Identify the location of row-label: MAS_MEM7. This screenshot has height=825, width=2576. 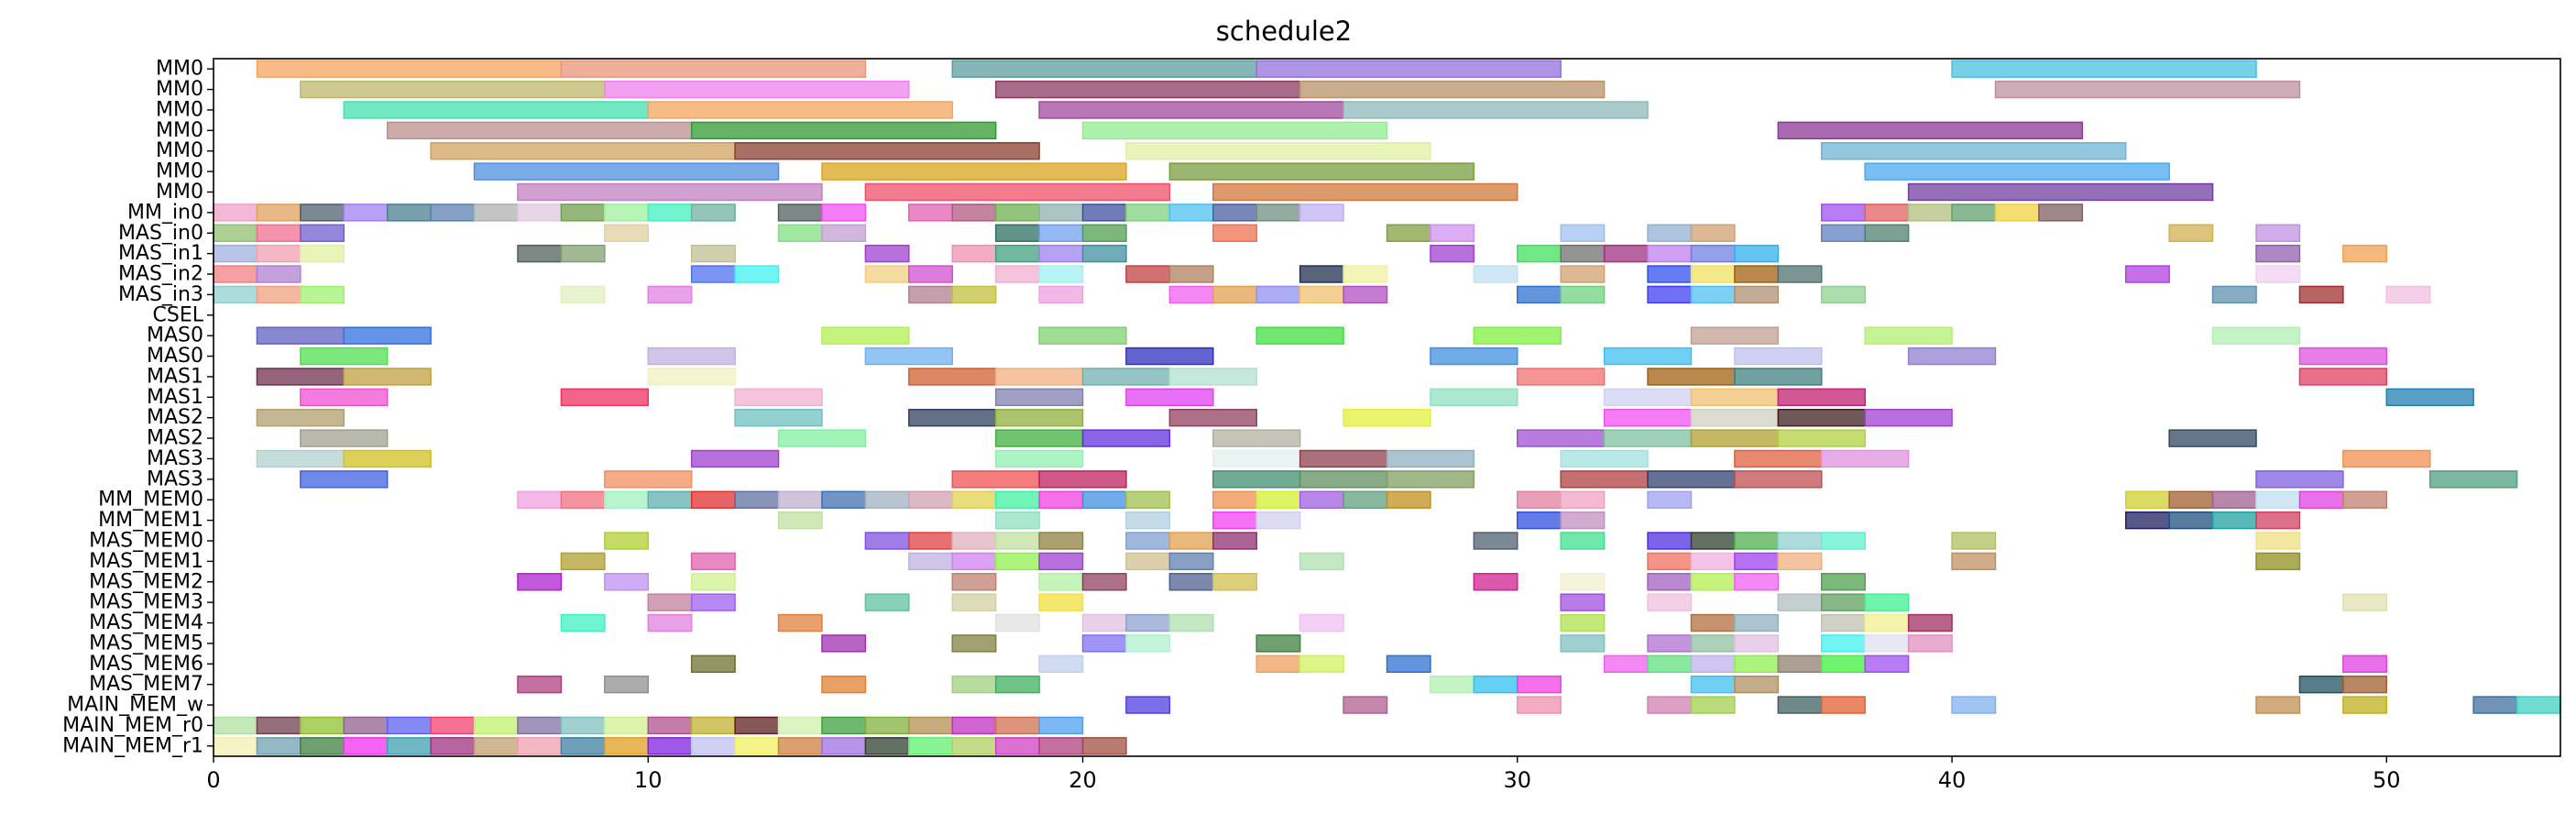
(146, 684).